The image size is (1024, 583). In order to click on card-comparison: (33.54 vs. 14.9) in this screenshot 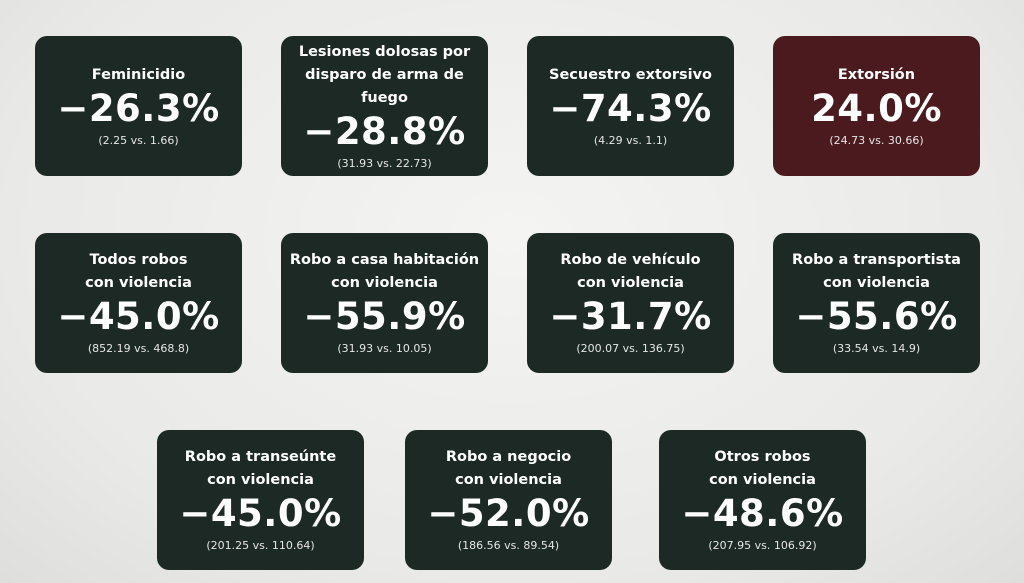, I will do `click(876, 348)`.